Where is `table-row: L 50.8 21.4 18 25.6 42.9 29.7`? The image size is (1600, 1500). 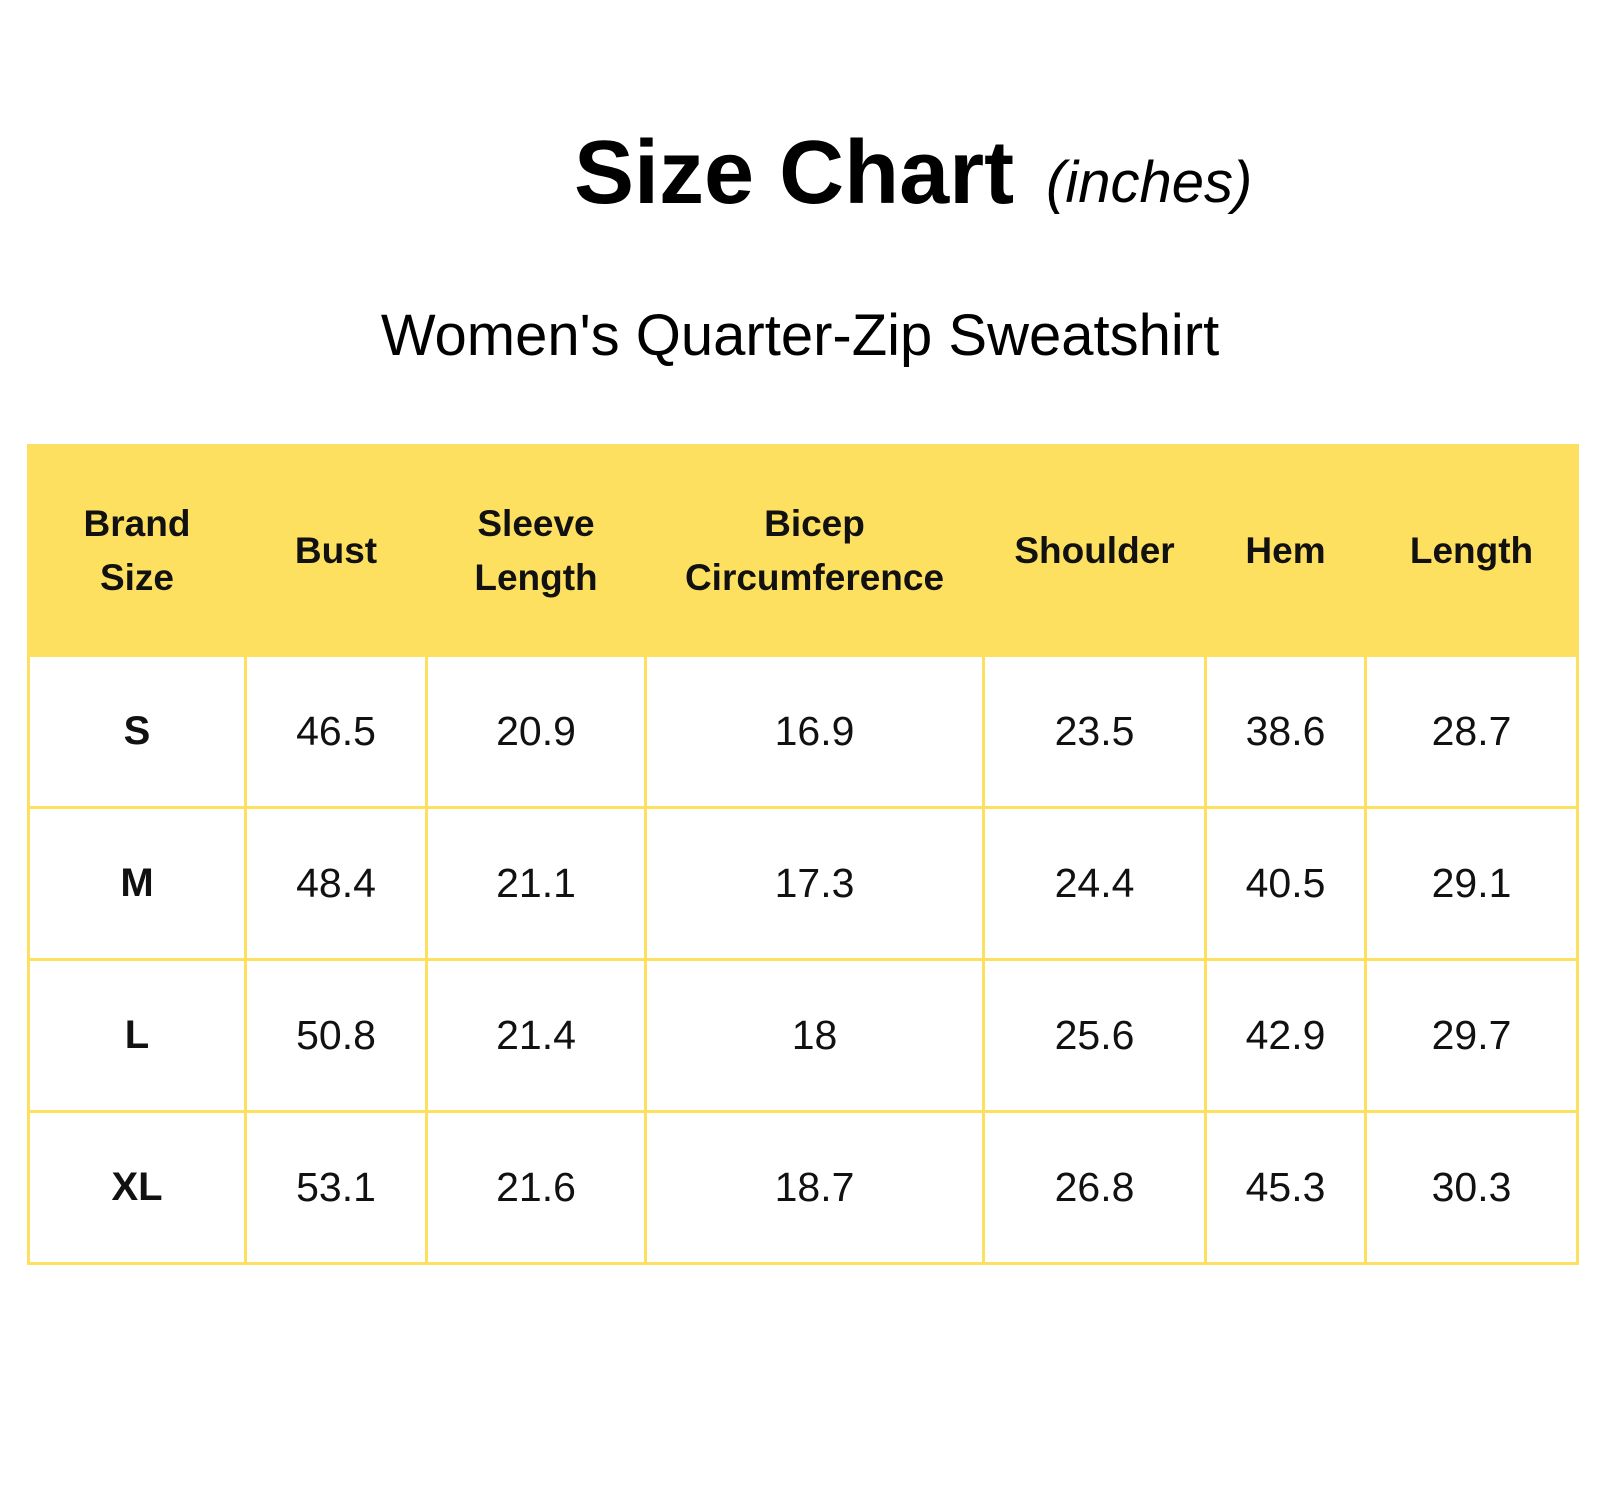 table-row: L 50.8 21.4 18 25.6 42.9 29.7 is located at coordinates (803, 1035).